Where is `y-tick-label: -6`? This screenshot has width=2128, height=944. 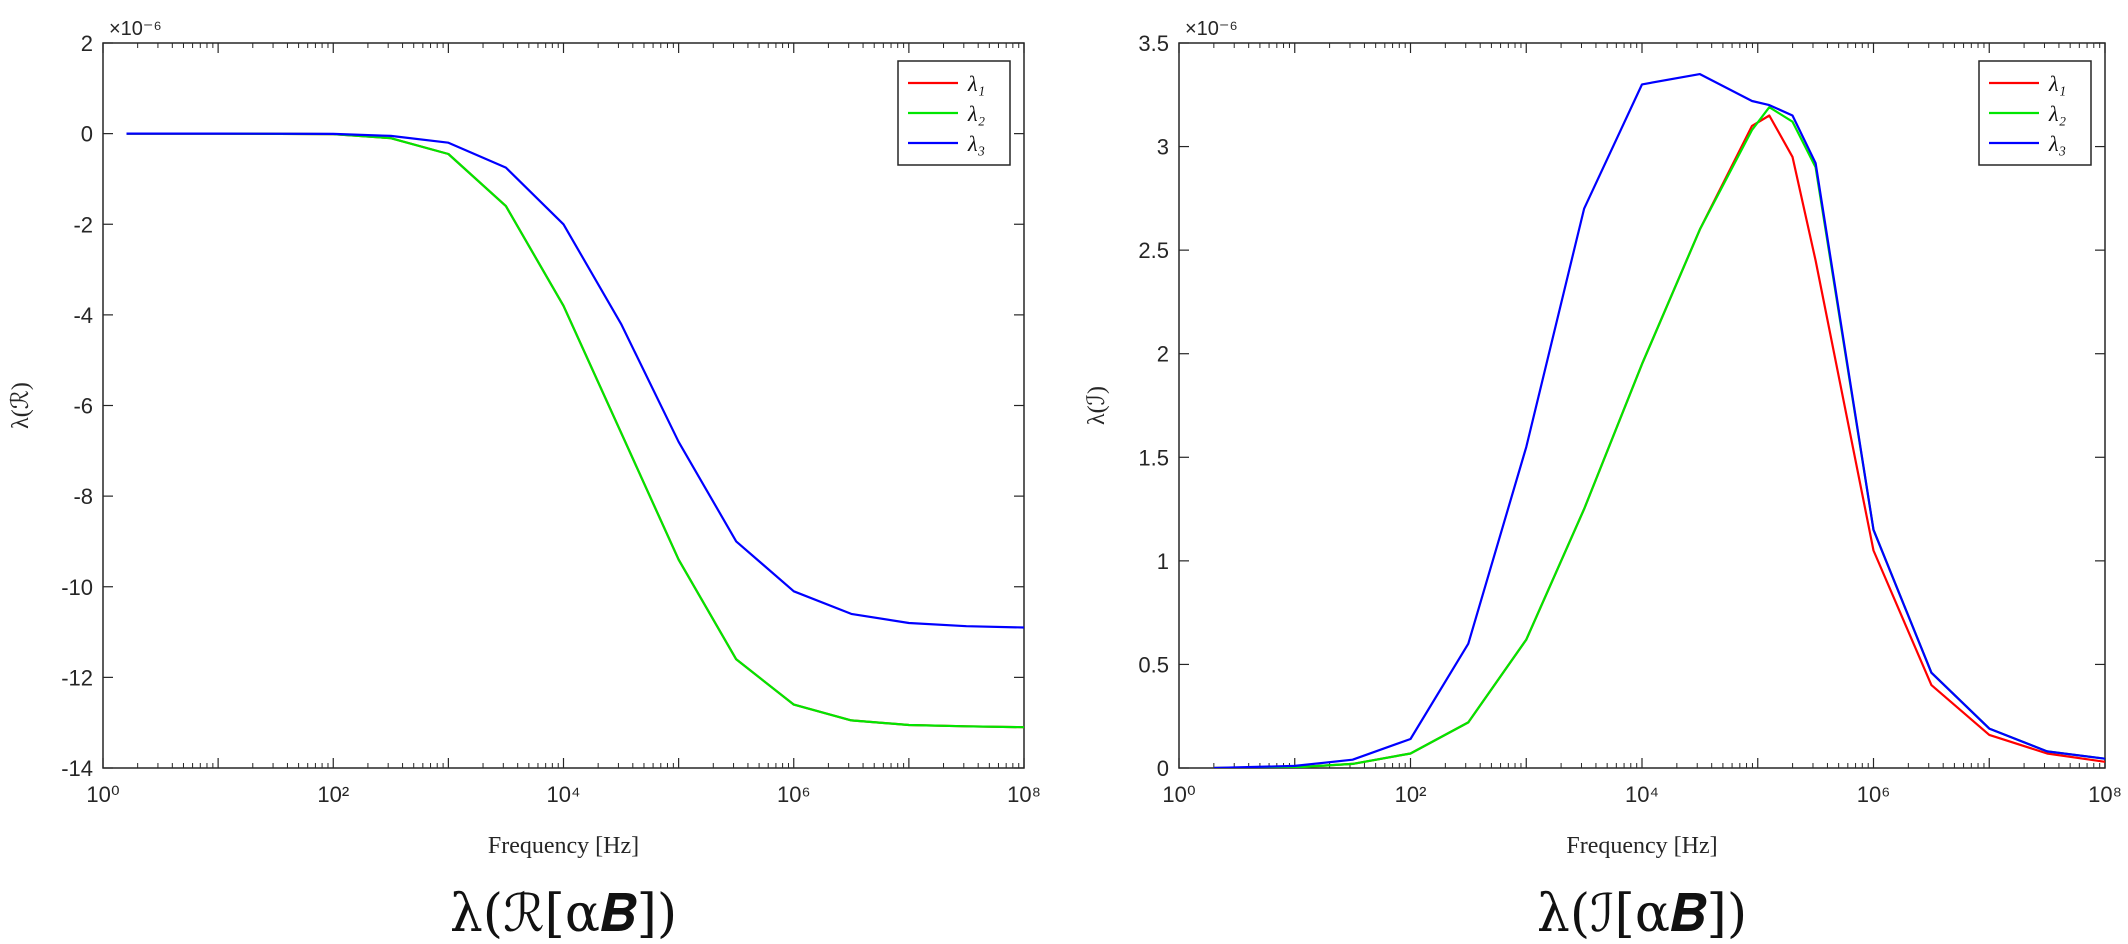 y-tick-label: -6 is located at coordinates (83, 406).